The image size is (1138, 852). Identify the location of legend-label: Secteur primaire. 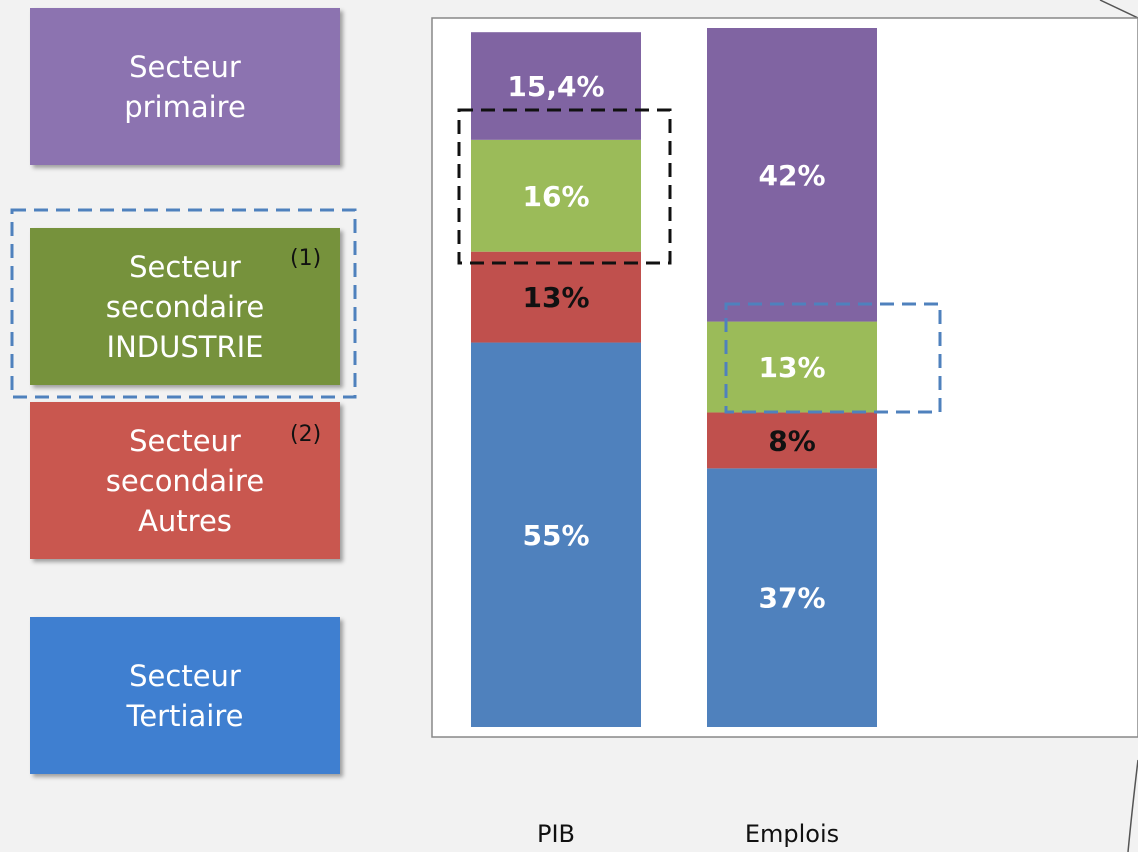
(185, 86).